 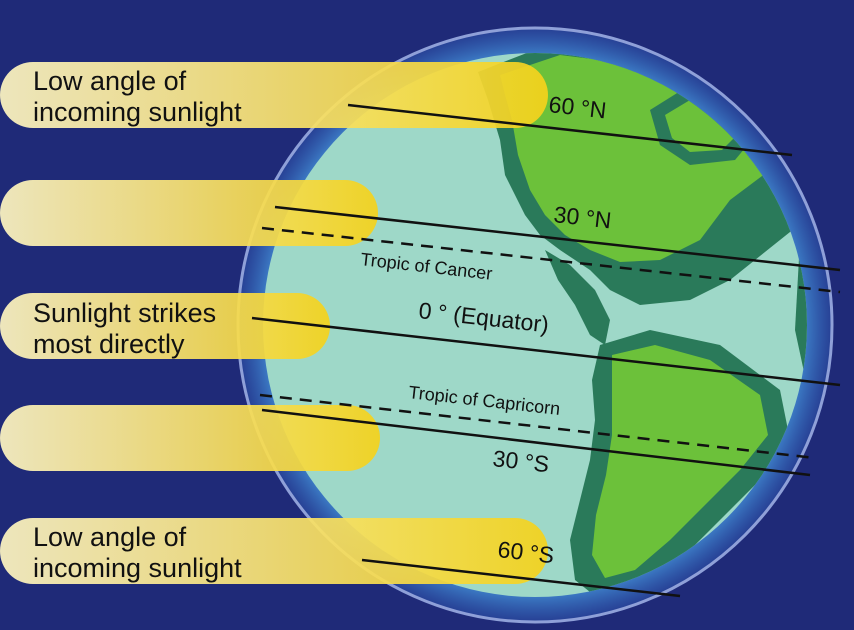 I want to click on latitude-line-60n, so click(x=570, y=130).